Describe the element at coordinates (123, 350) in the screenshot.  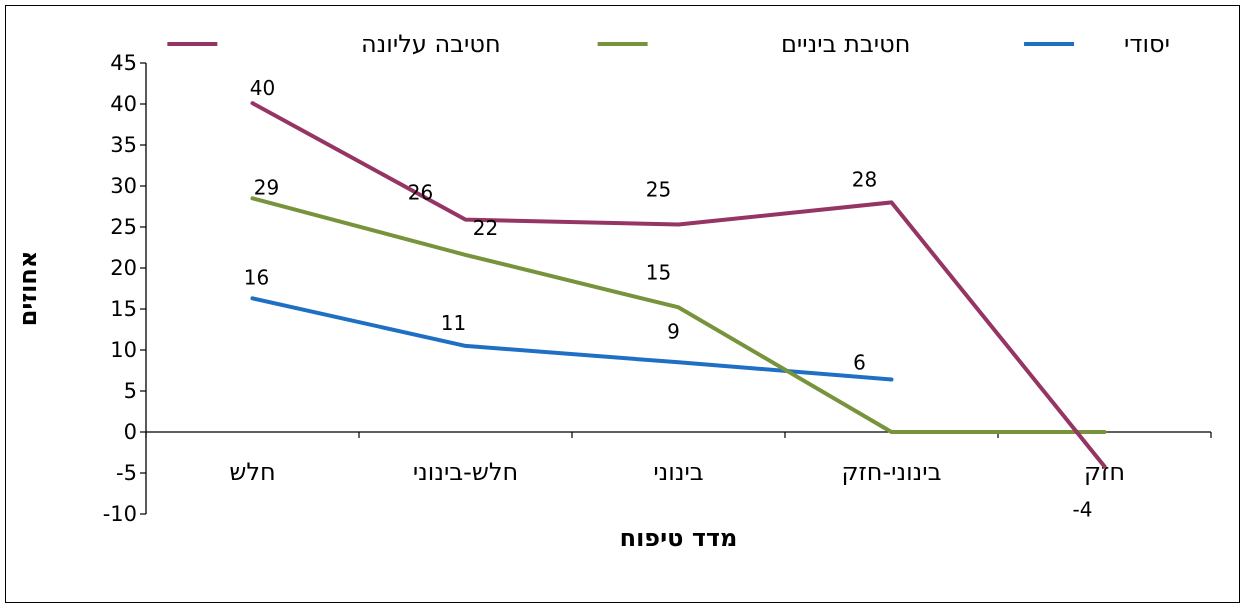
I see `y-tick-label: 10` at that location.